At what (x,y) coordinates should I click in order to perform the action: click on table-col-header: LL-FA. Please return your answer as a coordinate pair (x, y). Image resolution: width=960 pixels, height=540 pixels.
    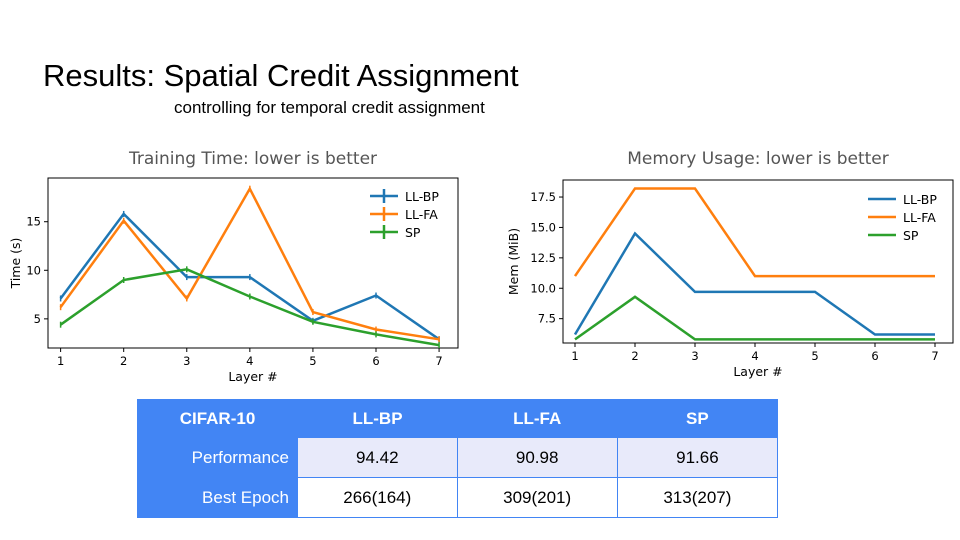
    Looking at the image, I should click on (537, 418).